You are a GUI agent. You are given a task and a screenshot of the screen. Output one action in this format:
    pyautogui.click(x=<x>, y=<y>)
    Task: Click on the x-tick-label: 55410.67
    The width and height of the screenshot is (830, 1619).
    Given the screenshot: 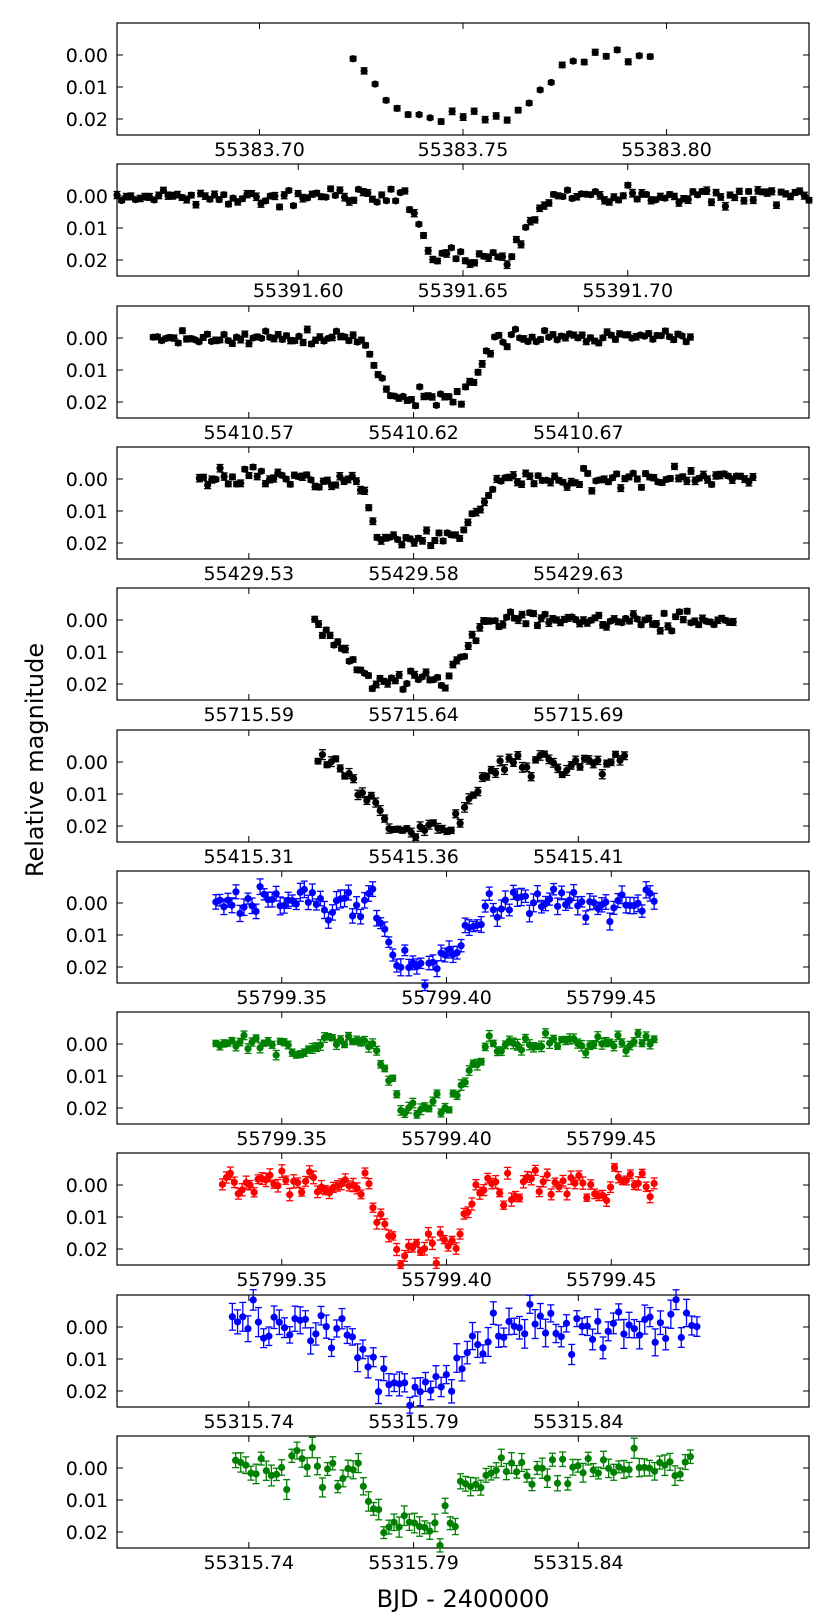 What is the action you would take?
    pyautogui.click(x=578, y=433)
    